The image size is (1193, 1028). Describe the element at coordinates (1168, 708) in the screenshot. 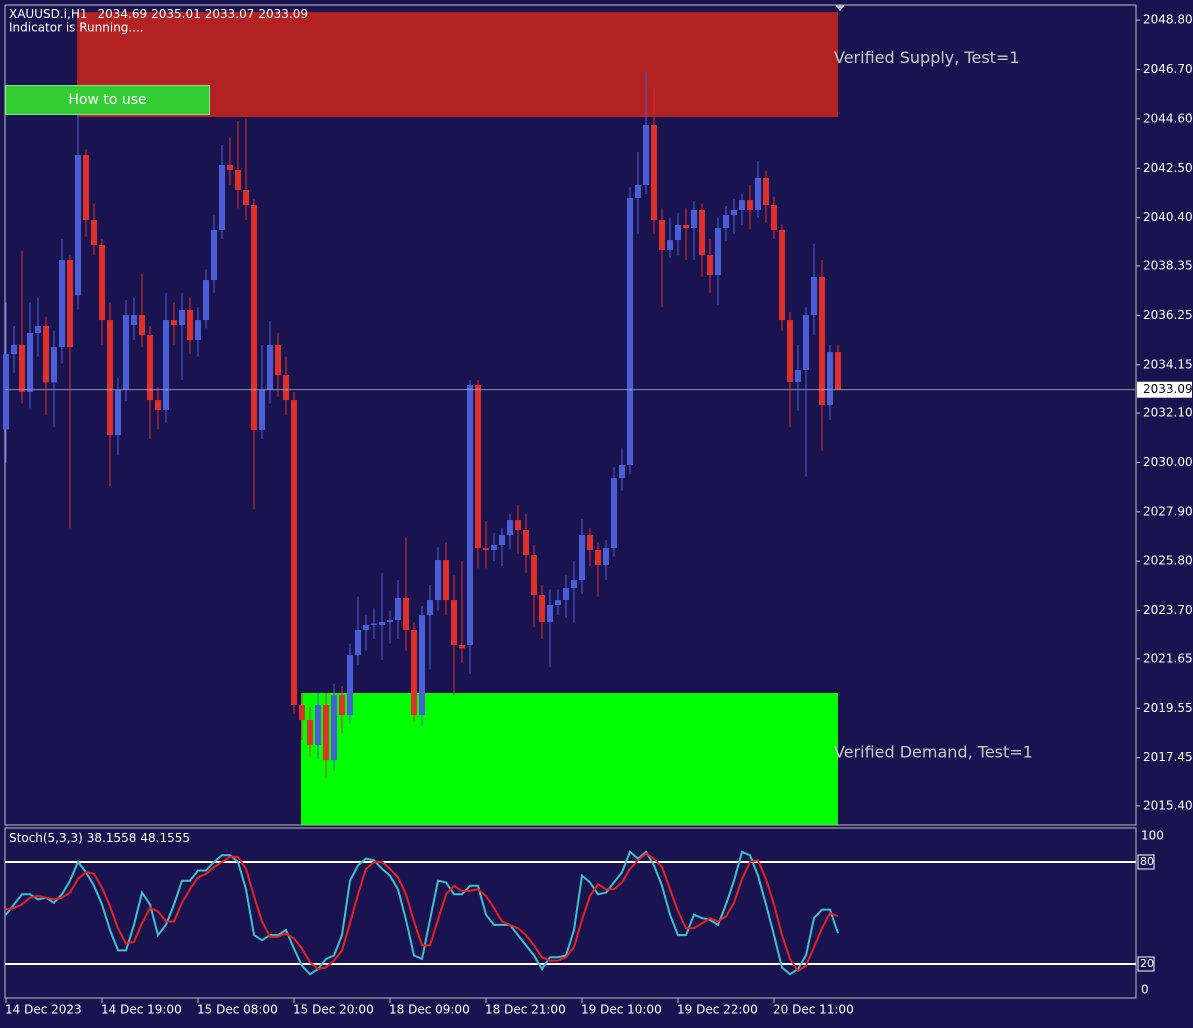

I see `y-tick-label: 2019.55` at that location.